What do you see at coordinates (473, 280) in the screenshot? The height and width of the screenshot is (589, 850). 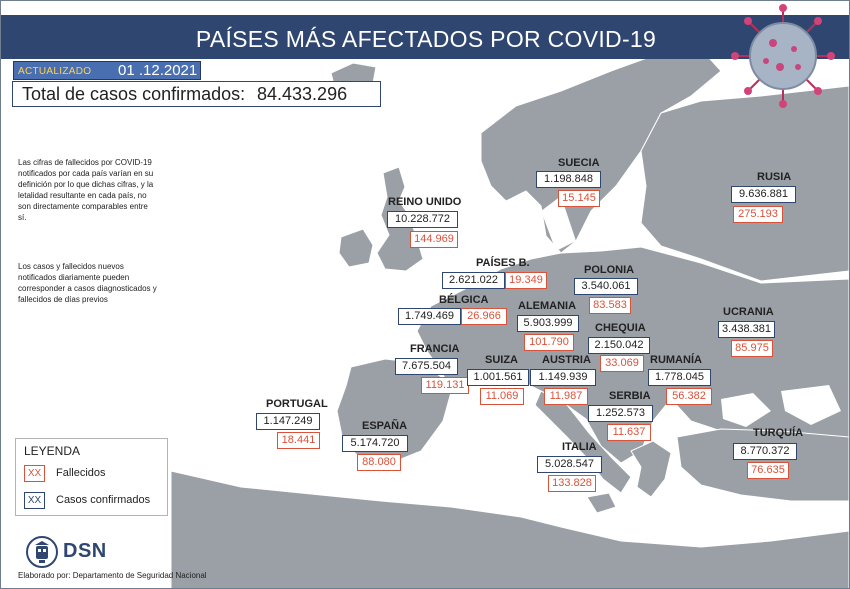 I see `country-cases-paises-bajos: 2.621.022` at bounding box center [473, 280].